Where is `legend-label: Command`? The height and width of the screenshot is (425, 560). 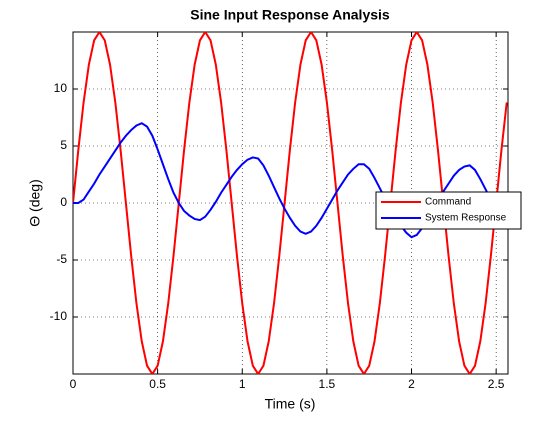 legend-label: Command is located at coordinates (448, 202).